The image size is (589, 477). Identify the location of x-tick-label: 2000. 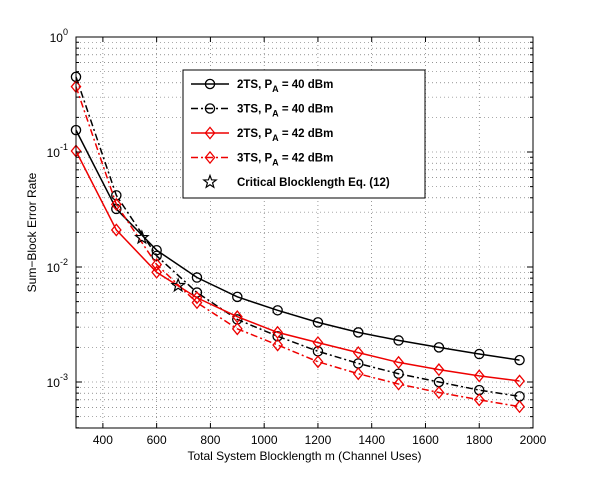
(533, 440).